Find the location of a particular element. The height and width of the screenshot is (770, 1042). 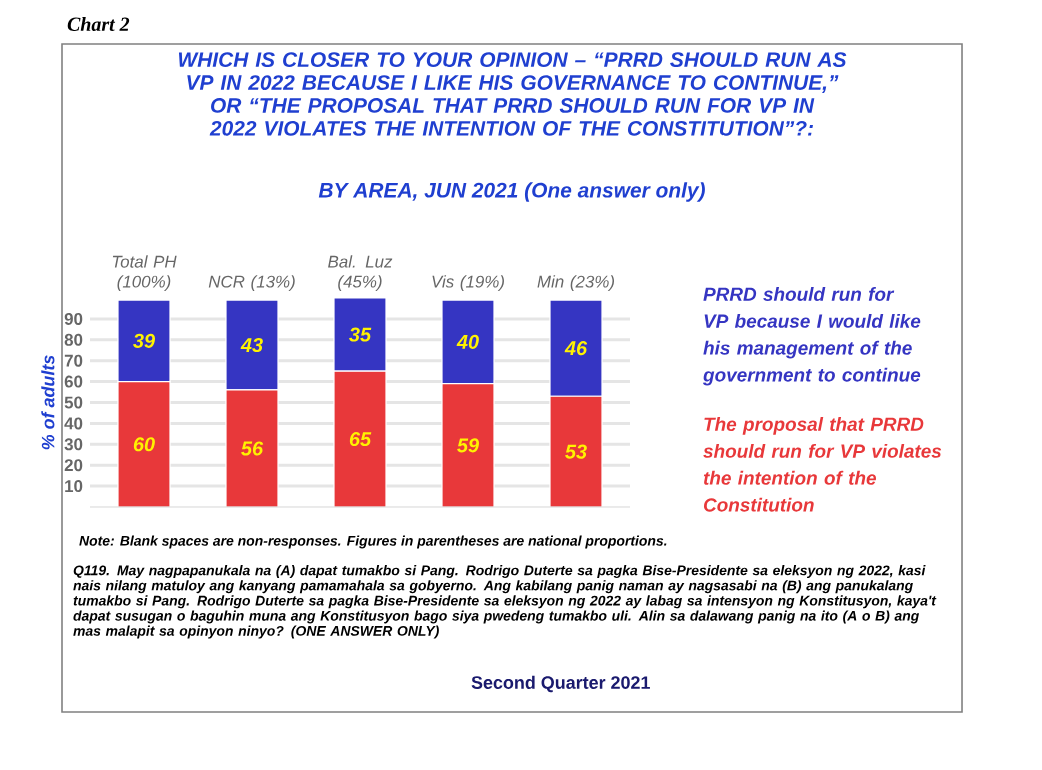

chart-subtitle: BY AREA, JUN 2021 (One answer only) is located at coordinates (511, 192).